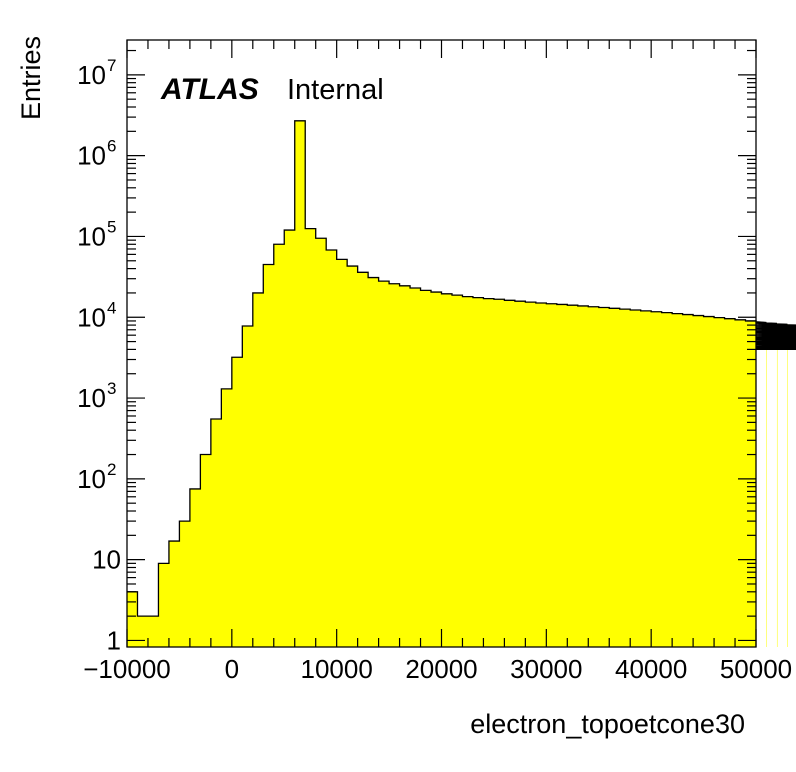  I want to click on x-tick-label: 50000, so click(756, 669).